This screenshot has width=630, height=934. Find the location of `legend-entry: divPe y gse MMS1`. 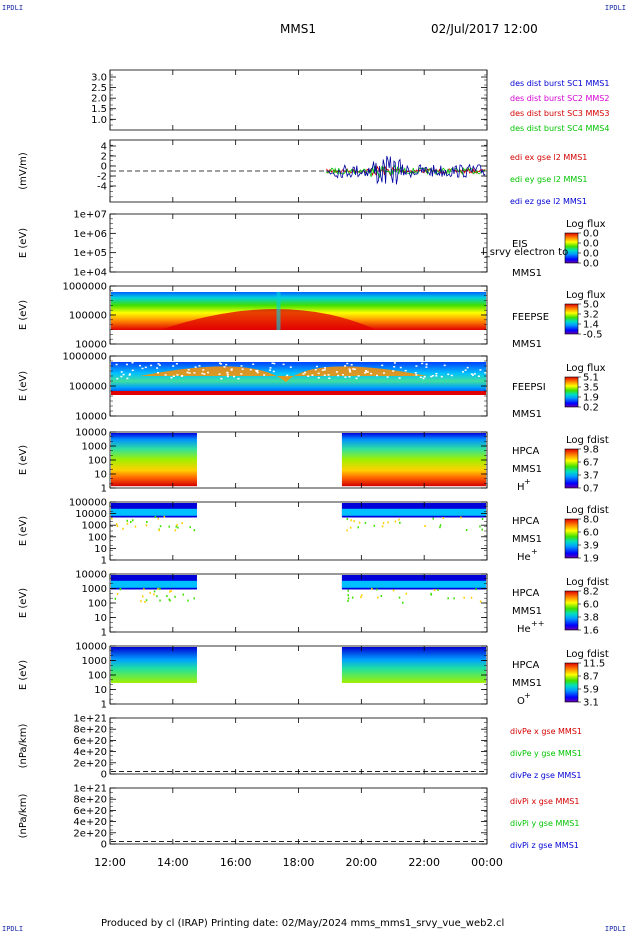

legend-entry: divPe y gse MMS1 is located at coordinates (546, 753).